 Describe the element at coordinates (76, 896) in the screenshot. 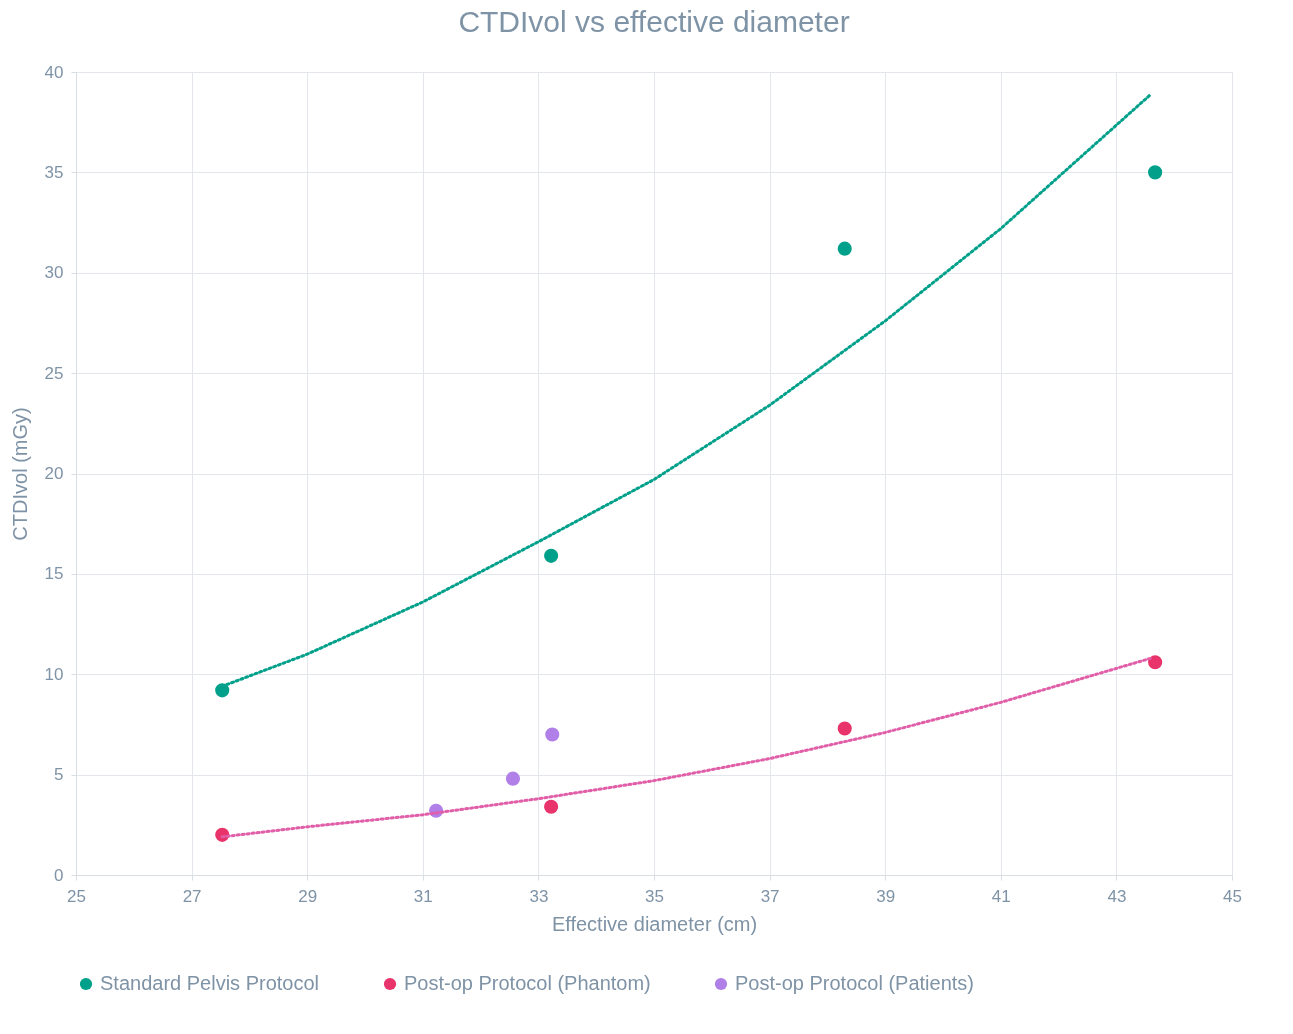

I see `x-tick-label: 25` at that location.